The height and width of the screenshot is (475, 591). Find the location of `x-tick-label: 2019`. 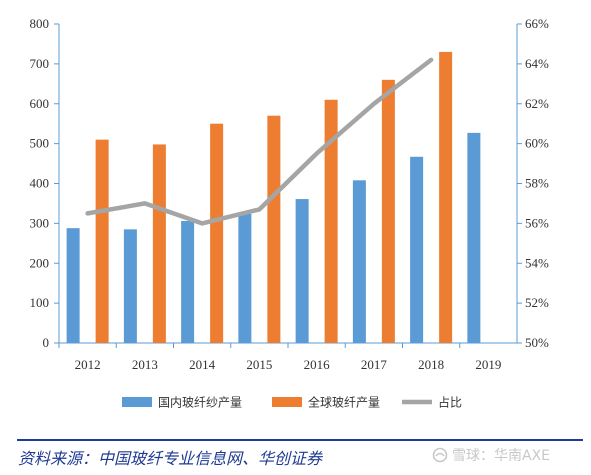

x-tick-label: 2019 is located at coordinates (488, 364).